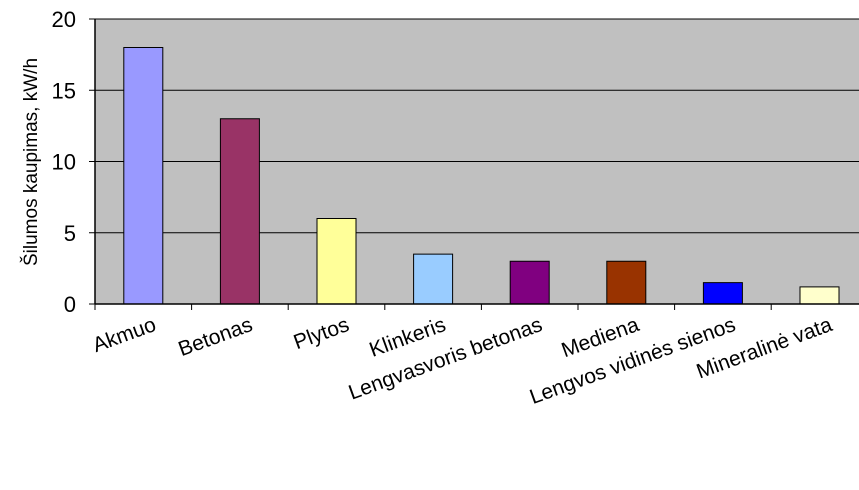 The image size is (859, 490). I want to click on y-tick-labels: 0 5 10 15 20, so click(64, 162).